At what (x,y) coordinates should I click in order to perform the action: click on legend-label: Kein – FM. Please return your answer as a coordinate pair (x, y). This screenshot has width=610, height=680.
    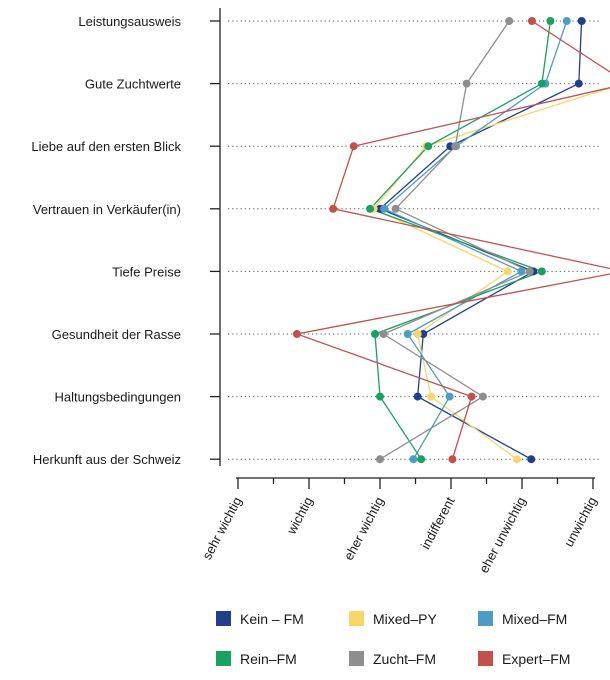
    Looking at the image, I should click on (272, 619).